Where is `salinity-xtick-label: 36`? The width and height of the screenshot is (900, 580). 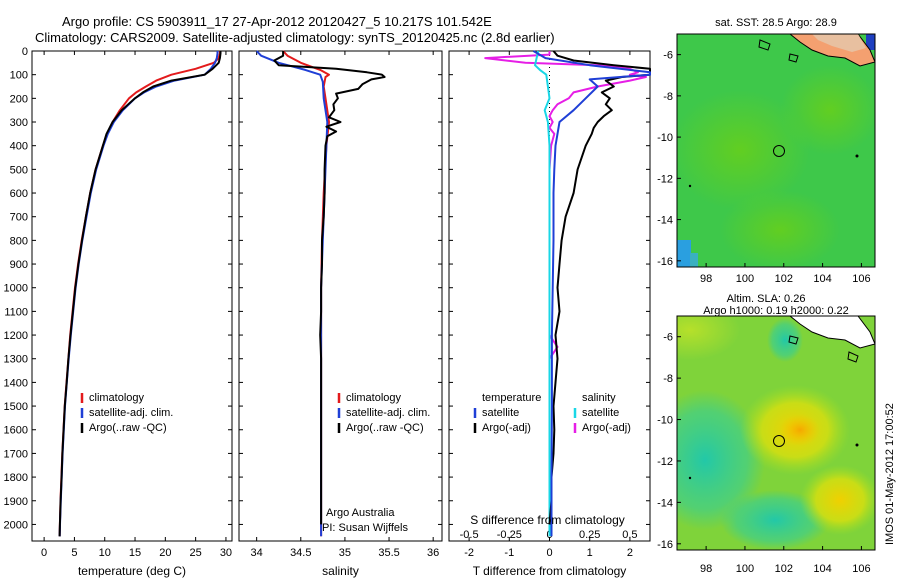
salinity-xtick-label: 36 is located at coordinates (433, 553).